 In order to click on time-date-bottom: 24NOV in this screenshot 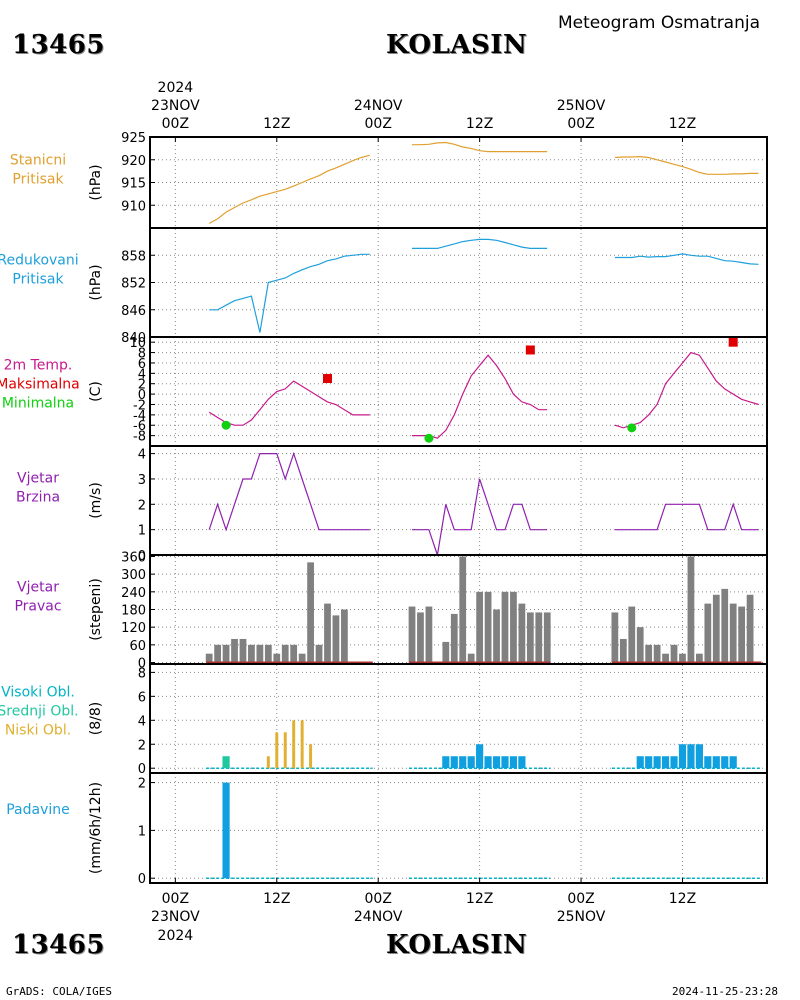, I will do `click(378, 917)`.